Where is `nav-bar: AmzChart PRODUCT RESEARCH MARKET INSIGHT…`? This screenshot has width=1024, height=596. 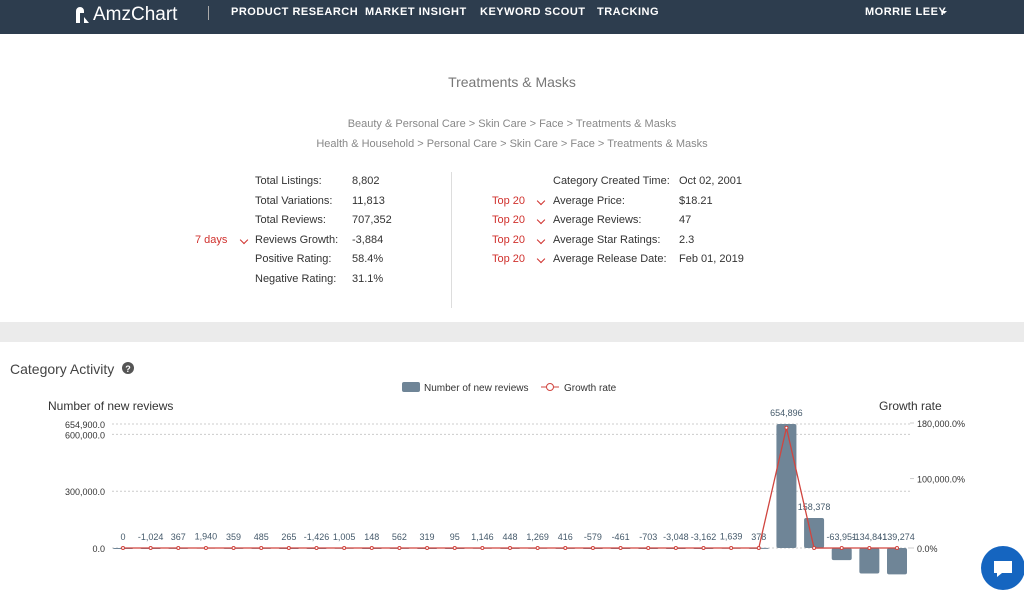
nav-bar: AmzChart PRODUCT RESEARCH MARKET INSIGHT… is located at coordinates (512, 17).